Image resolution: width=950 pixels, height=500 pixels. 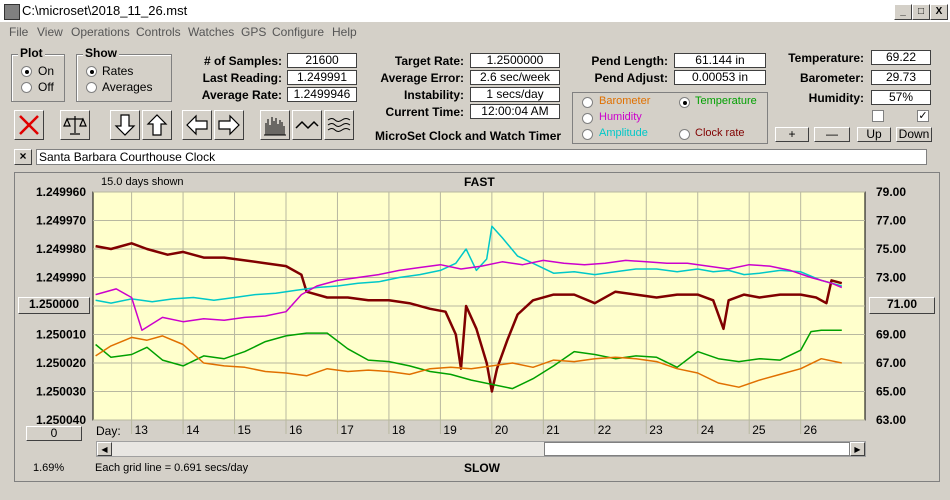 What do you see at coordinates (54, 305) in the screenshot?
I see `left-value-button: 1.250000` at bounding box center [54, 305].